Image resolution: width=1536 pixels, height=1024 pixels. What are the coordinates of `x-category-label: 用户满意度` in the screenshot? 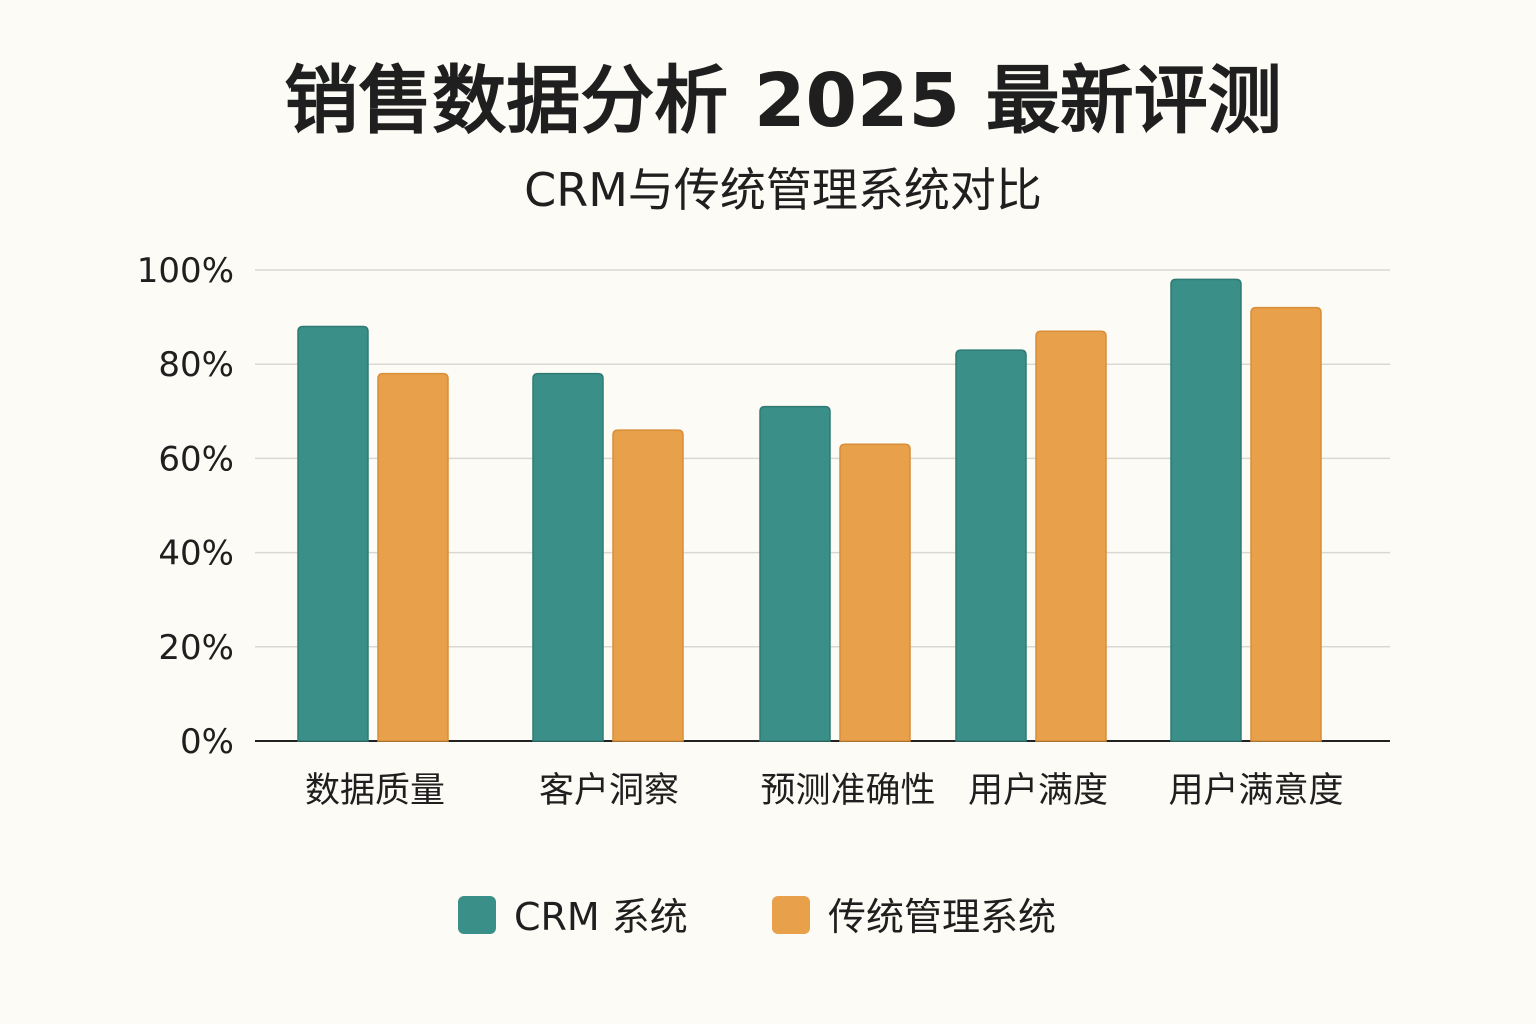 It's located at (1255, 791).